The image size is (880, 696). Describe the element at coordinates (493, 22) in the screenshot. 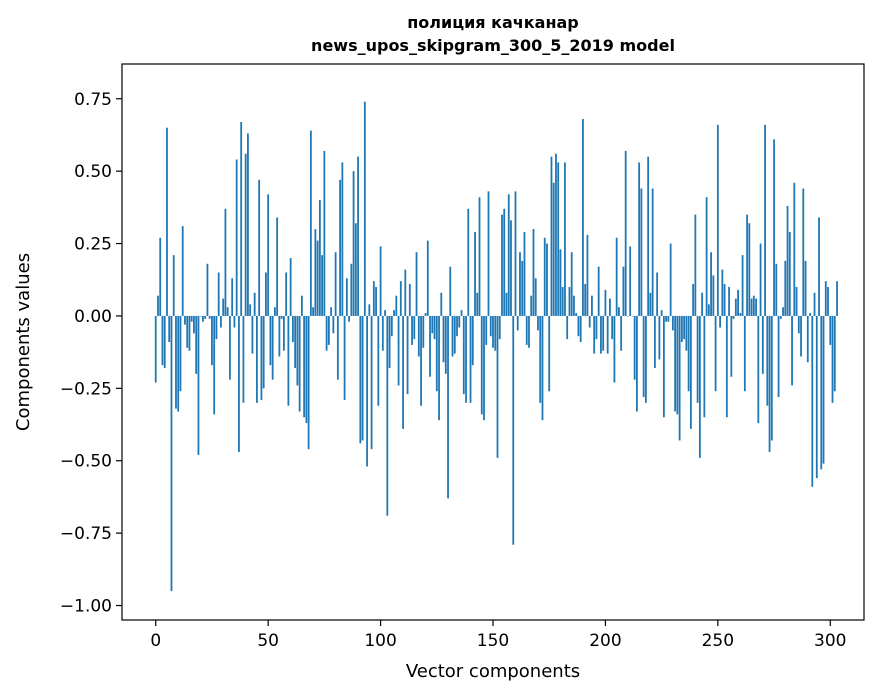

I see `chart-title: полиция качканар` at that location.